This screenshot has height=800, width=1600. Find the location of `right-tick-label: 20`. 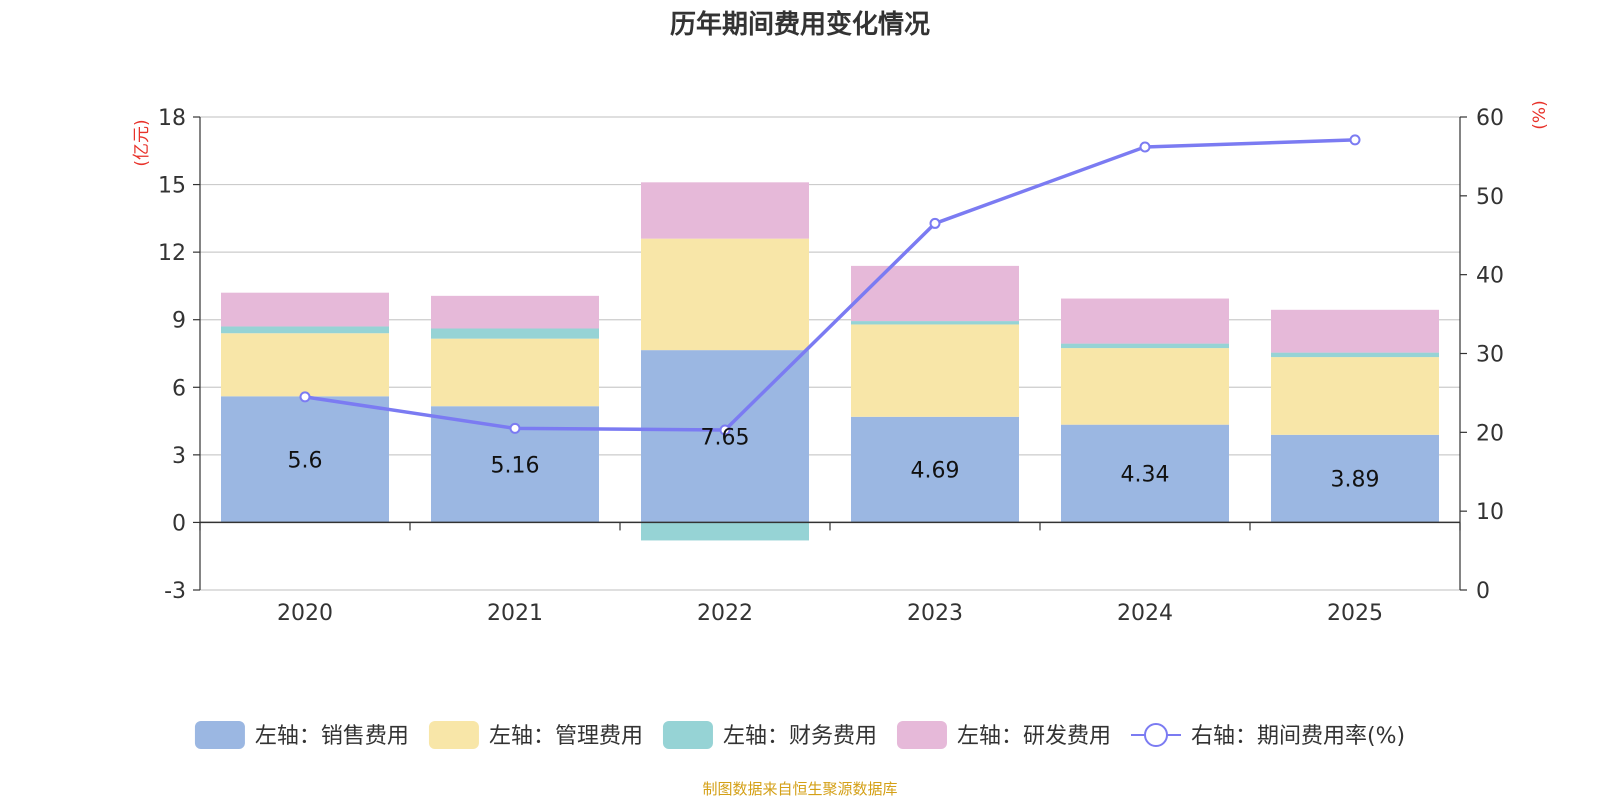

right-tick-label: 20 is located at coordinates (1490, 433).